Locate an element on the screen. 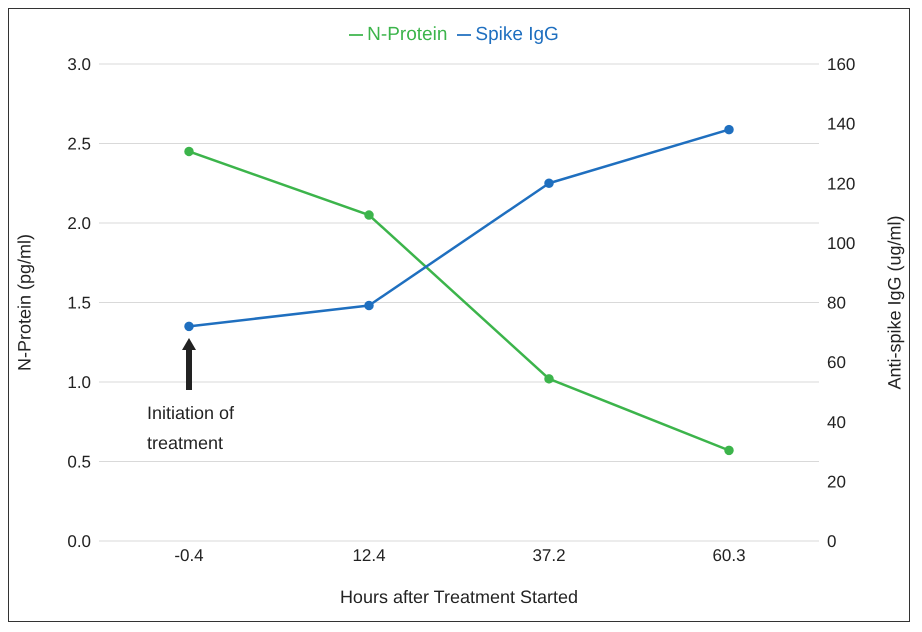  y-tick-label: 0.0 is located at coordinates (79, 542).